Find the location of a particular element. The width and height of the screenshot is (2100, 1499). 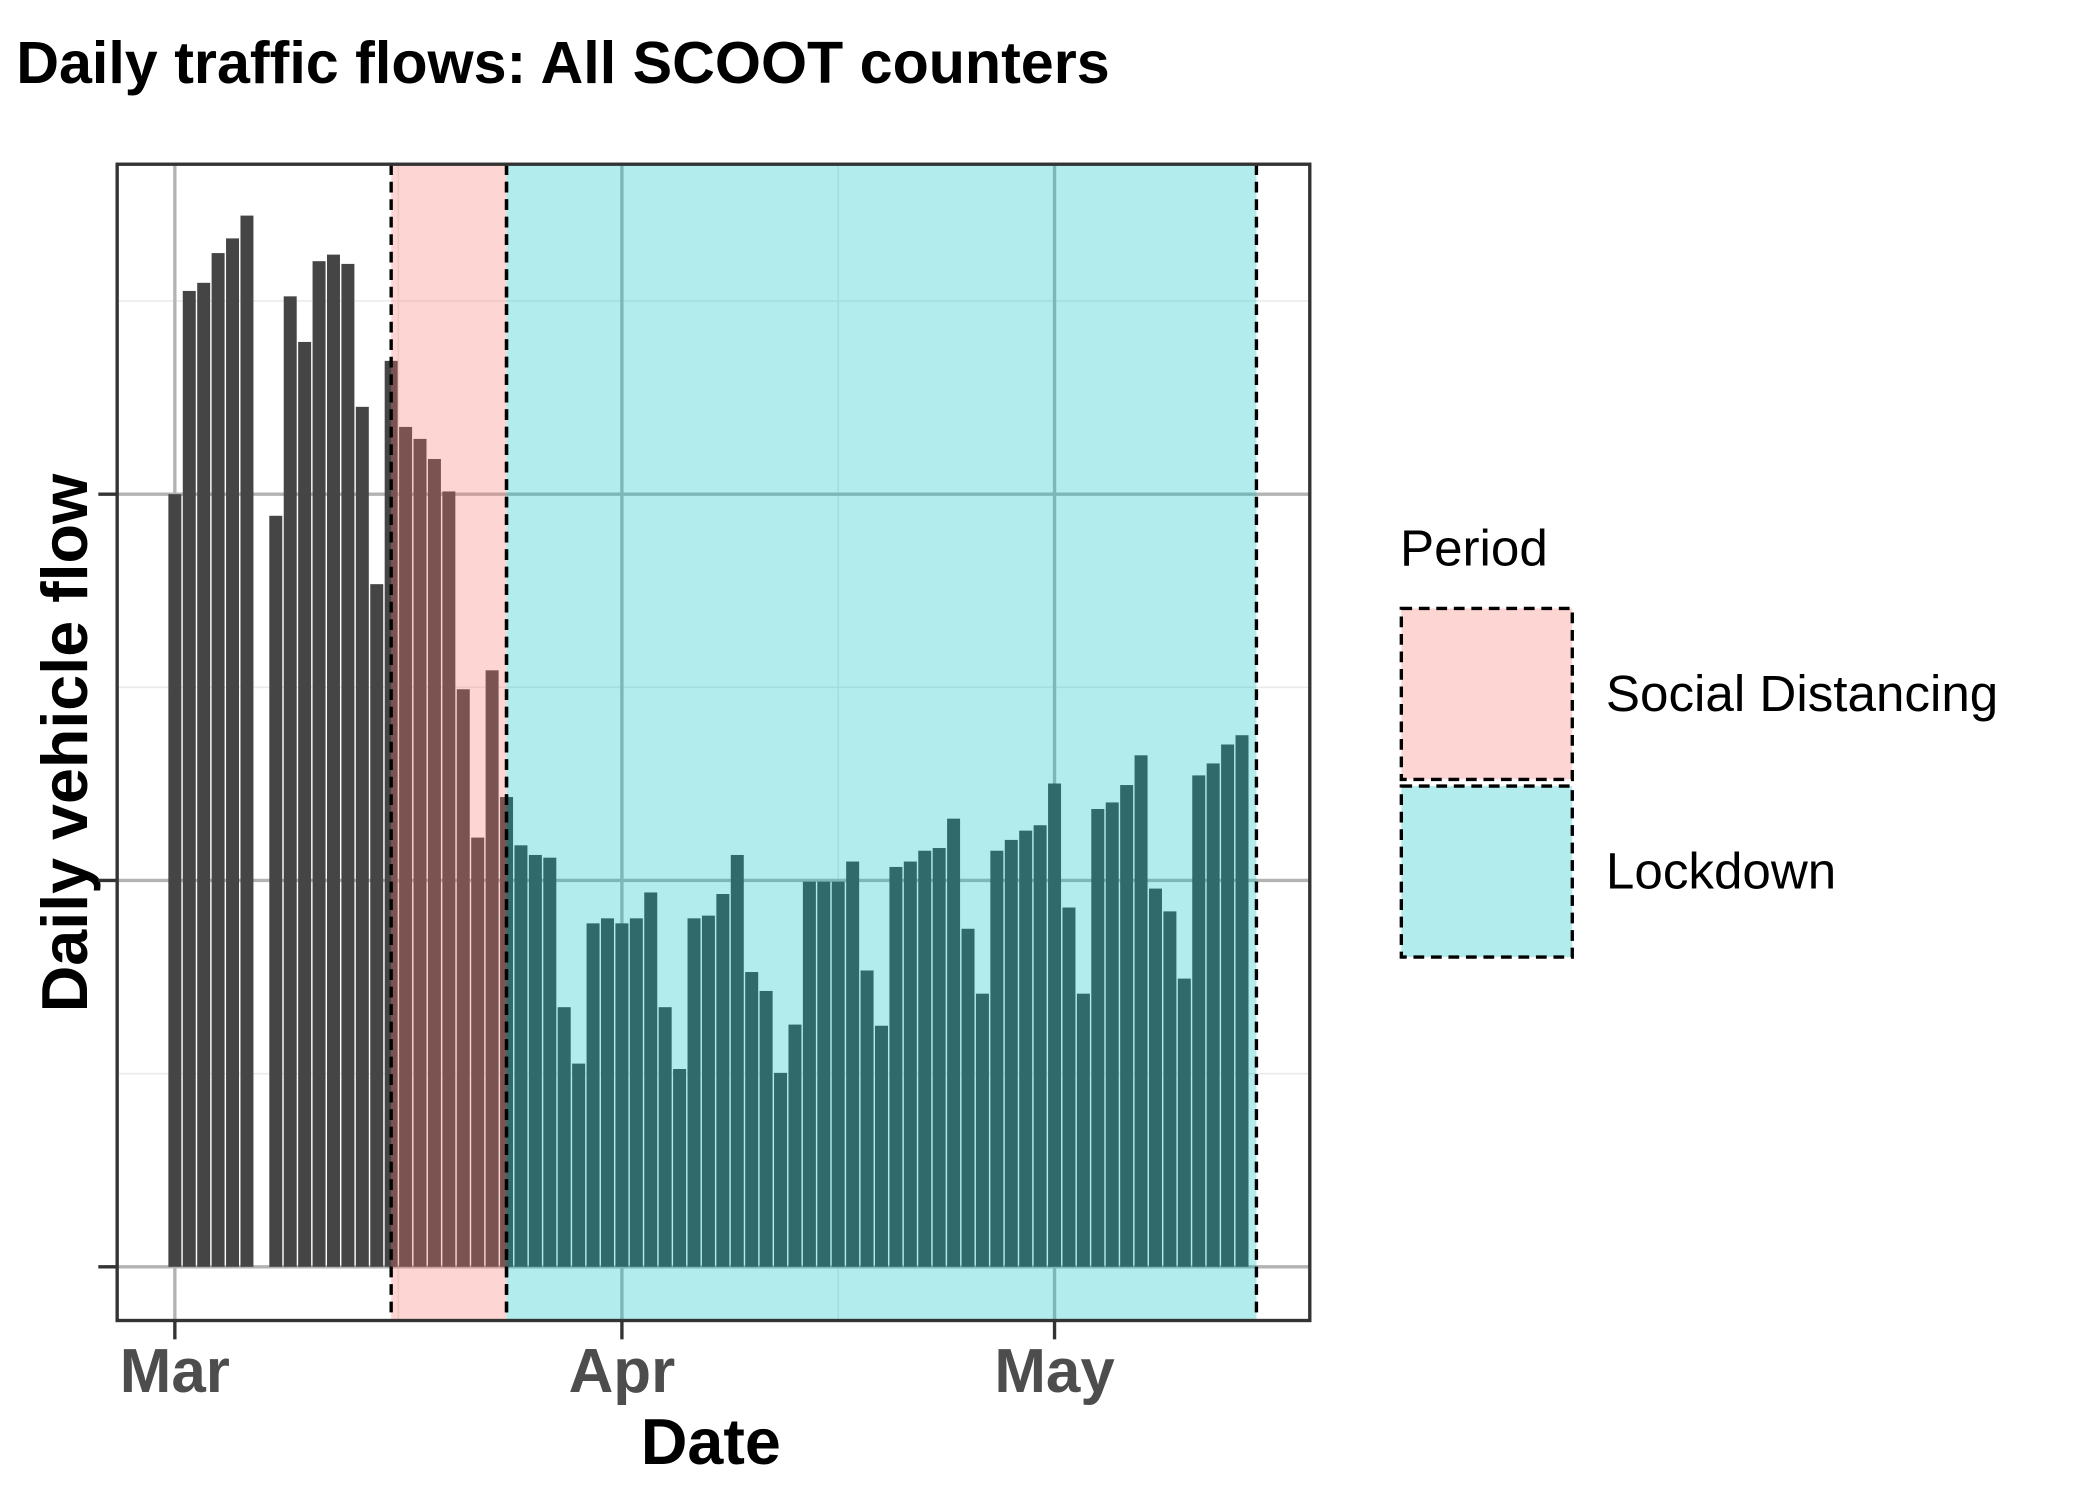

legend-label: Social Distancing is located at coordinates (1802, 693).